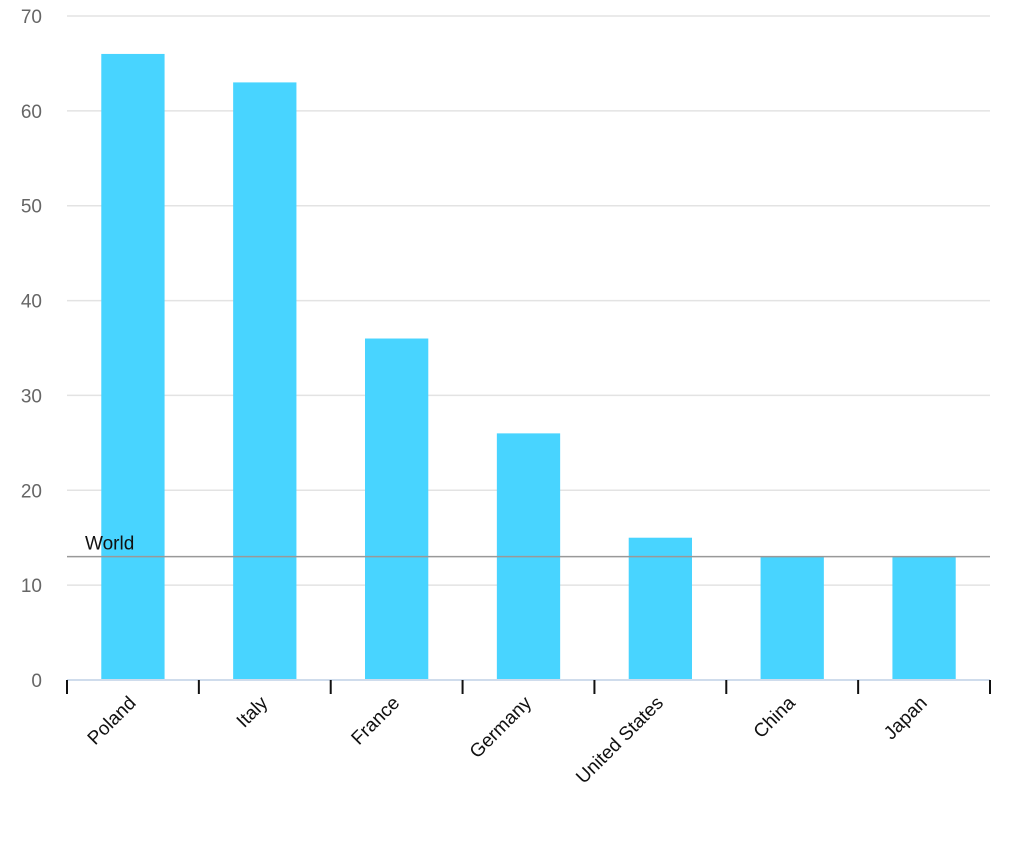 This screenshot has width=1024, height=853. I want to click on y-tick-label: 70, so click(31, 17).